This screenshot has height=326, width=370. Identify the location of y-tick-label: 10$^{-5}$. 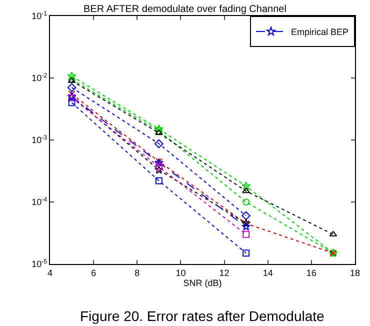
(40, 264).